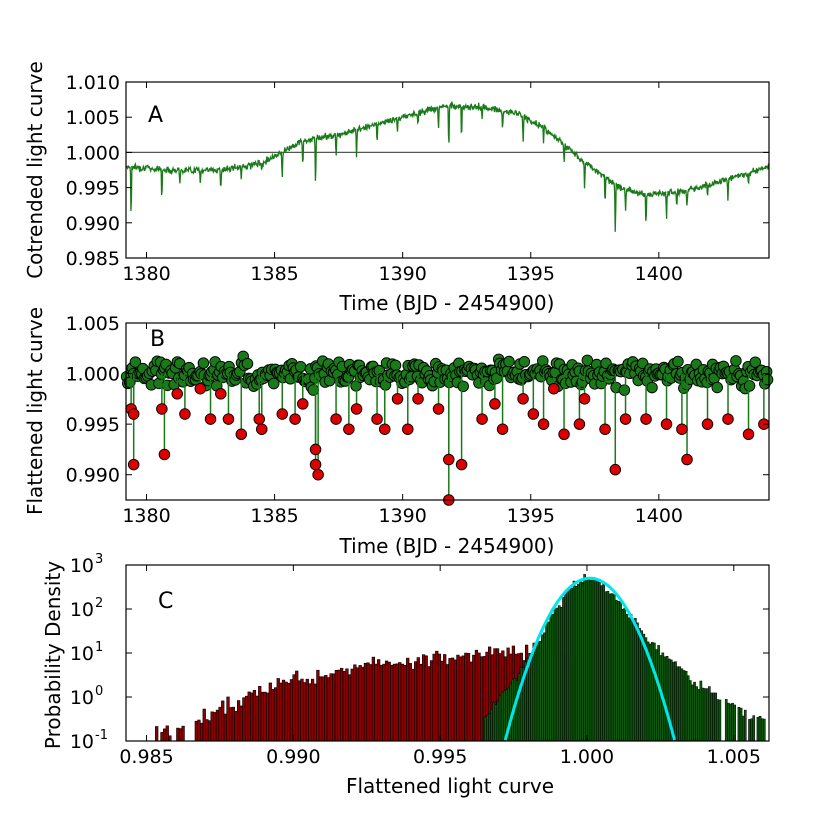 The width and height of the screenshot is (821, 824). What do you see at coordinates (447, 439) in the screenshot?
I see `panel-b-in-transit` at bounding box center [447, 439].